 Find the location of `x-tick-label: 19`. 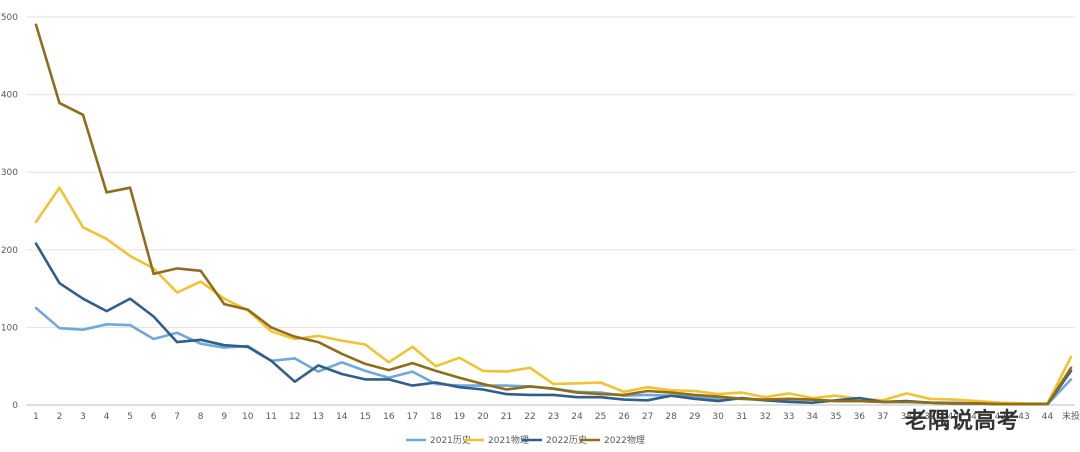

x-tick-label: 19 is located at coordinates (460, 417).